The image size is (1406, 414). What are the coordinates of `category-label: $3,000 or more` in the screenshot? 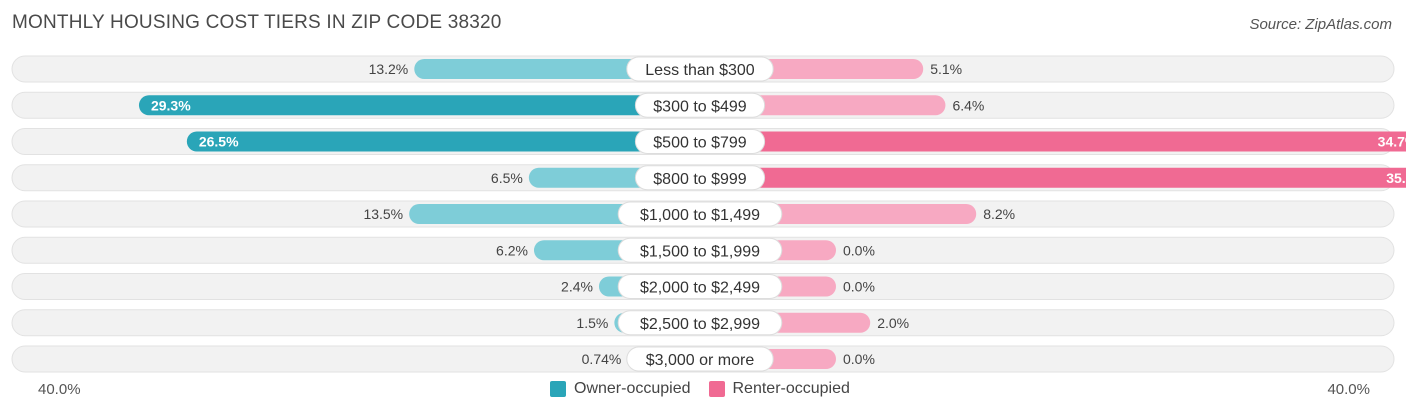 It's located at (700, 360).